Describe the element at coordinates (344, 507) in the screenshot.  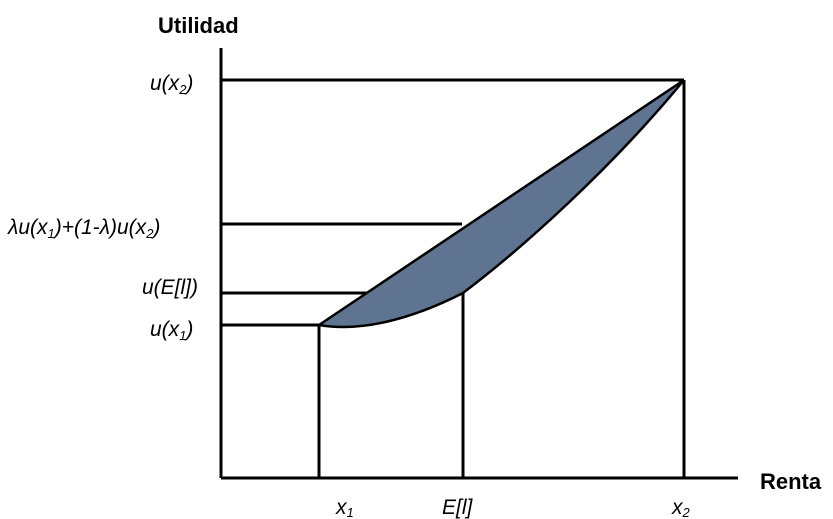
I see `label-x1: x1` at that location.